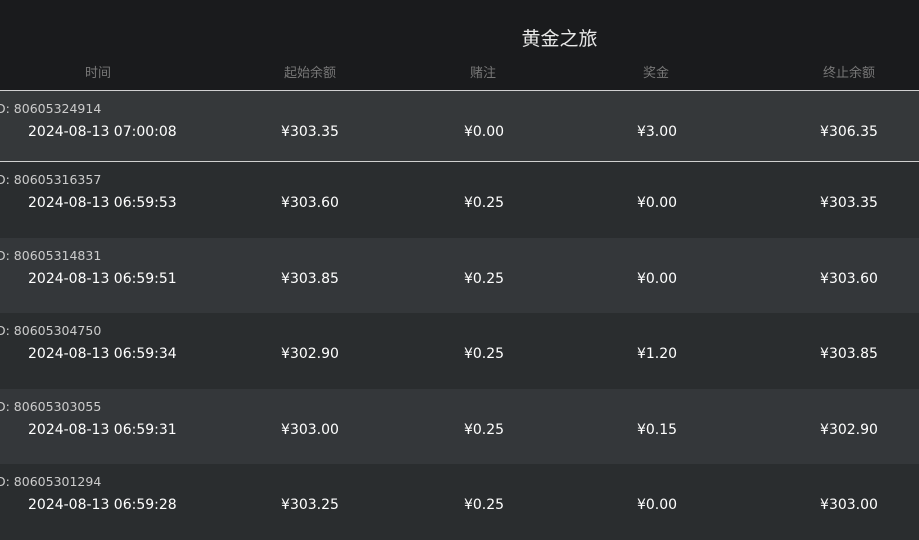 The height and width of the screenshot is (540, 919). Describe the element at coordinates (102, 505) in the screenshot. I see `time-cell: 2024-08-13 06:59:28` at that location.